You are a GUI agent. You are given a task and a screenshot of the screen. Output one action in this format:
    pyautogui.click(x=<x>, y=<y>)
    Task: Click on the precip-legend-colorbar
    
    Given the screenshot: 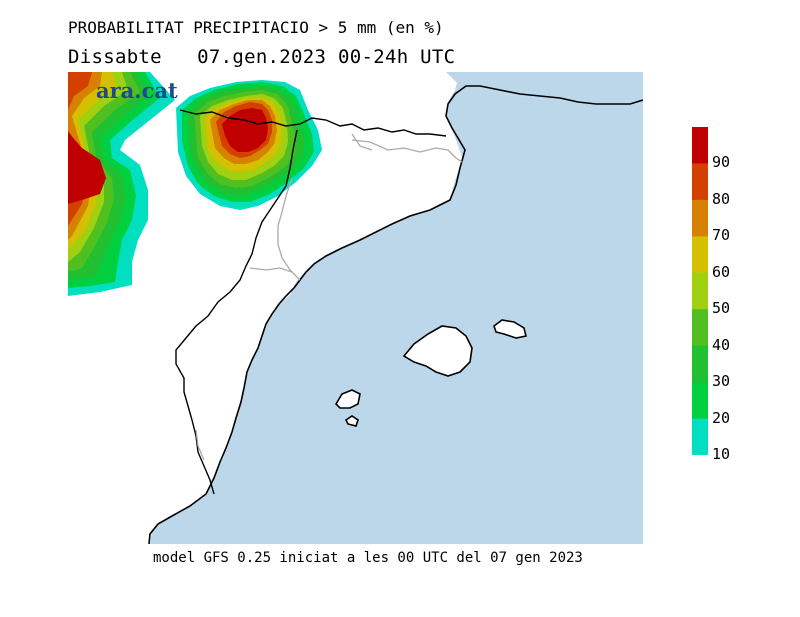 What is the action you would take?
    pyautogui.click(x=700, y=291)
    